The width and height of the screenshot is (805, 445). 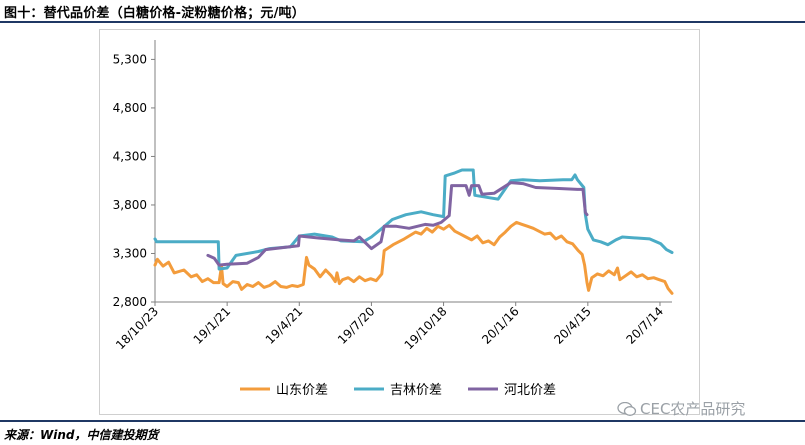 I want to click on x-tick-label: 19/1/21, so click(x=212, y=325).